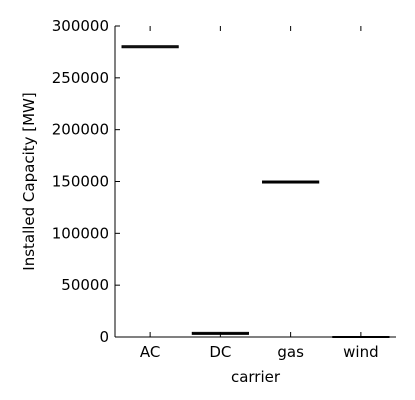 This screenshot has width=415, height=400. I want to click on x-tick-label: wind, so click(360, 352).